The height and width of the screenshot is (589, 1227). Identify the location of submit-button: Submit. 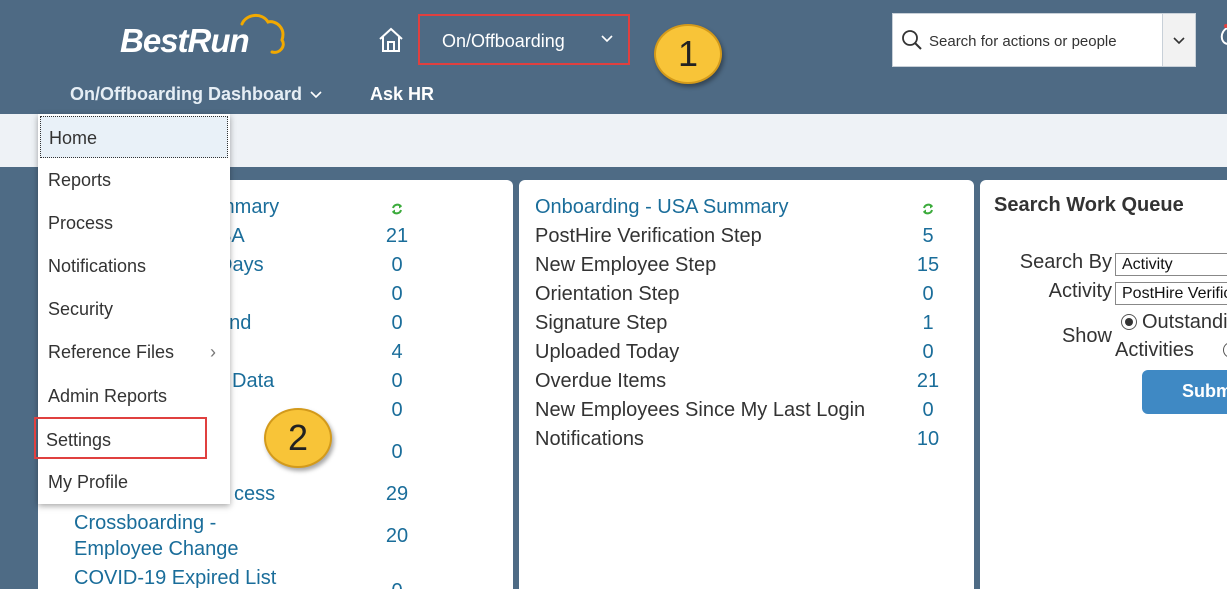
(1184, 392).